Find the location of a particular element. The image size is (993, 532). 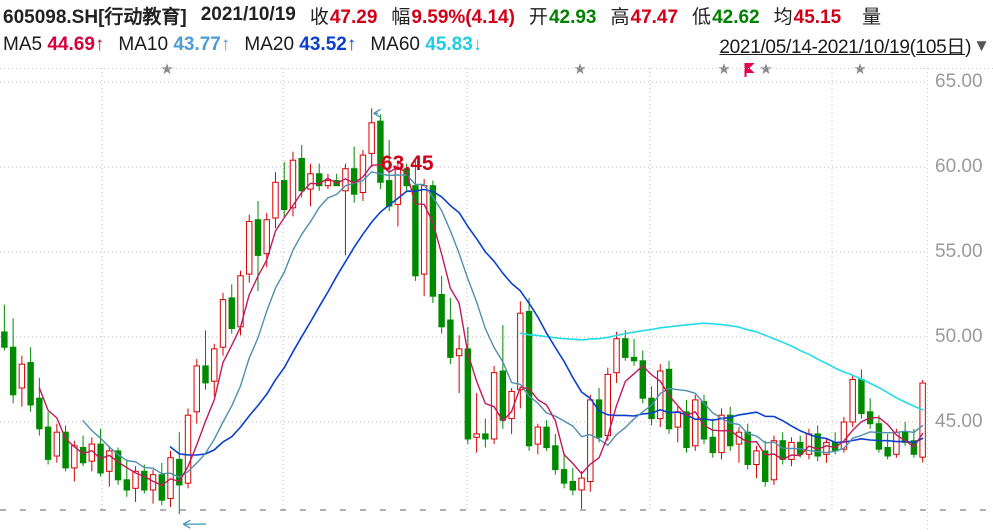

y-axis-tick-label: 50.00 is located at coordinates (959, 336).